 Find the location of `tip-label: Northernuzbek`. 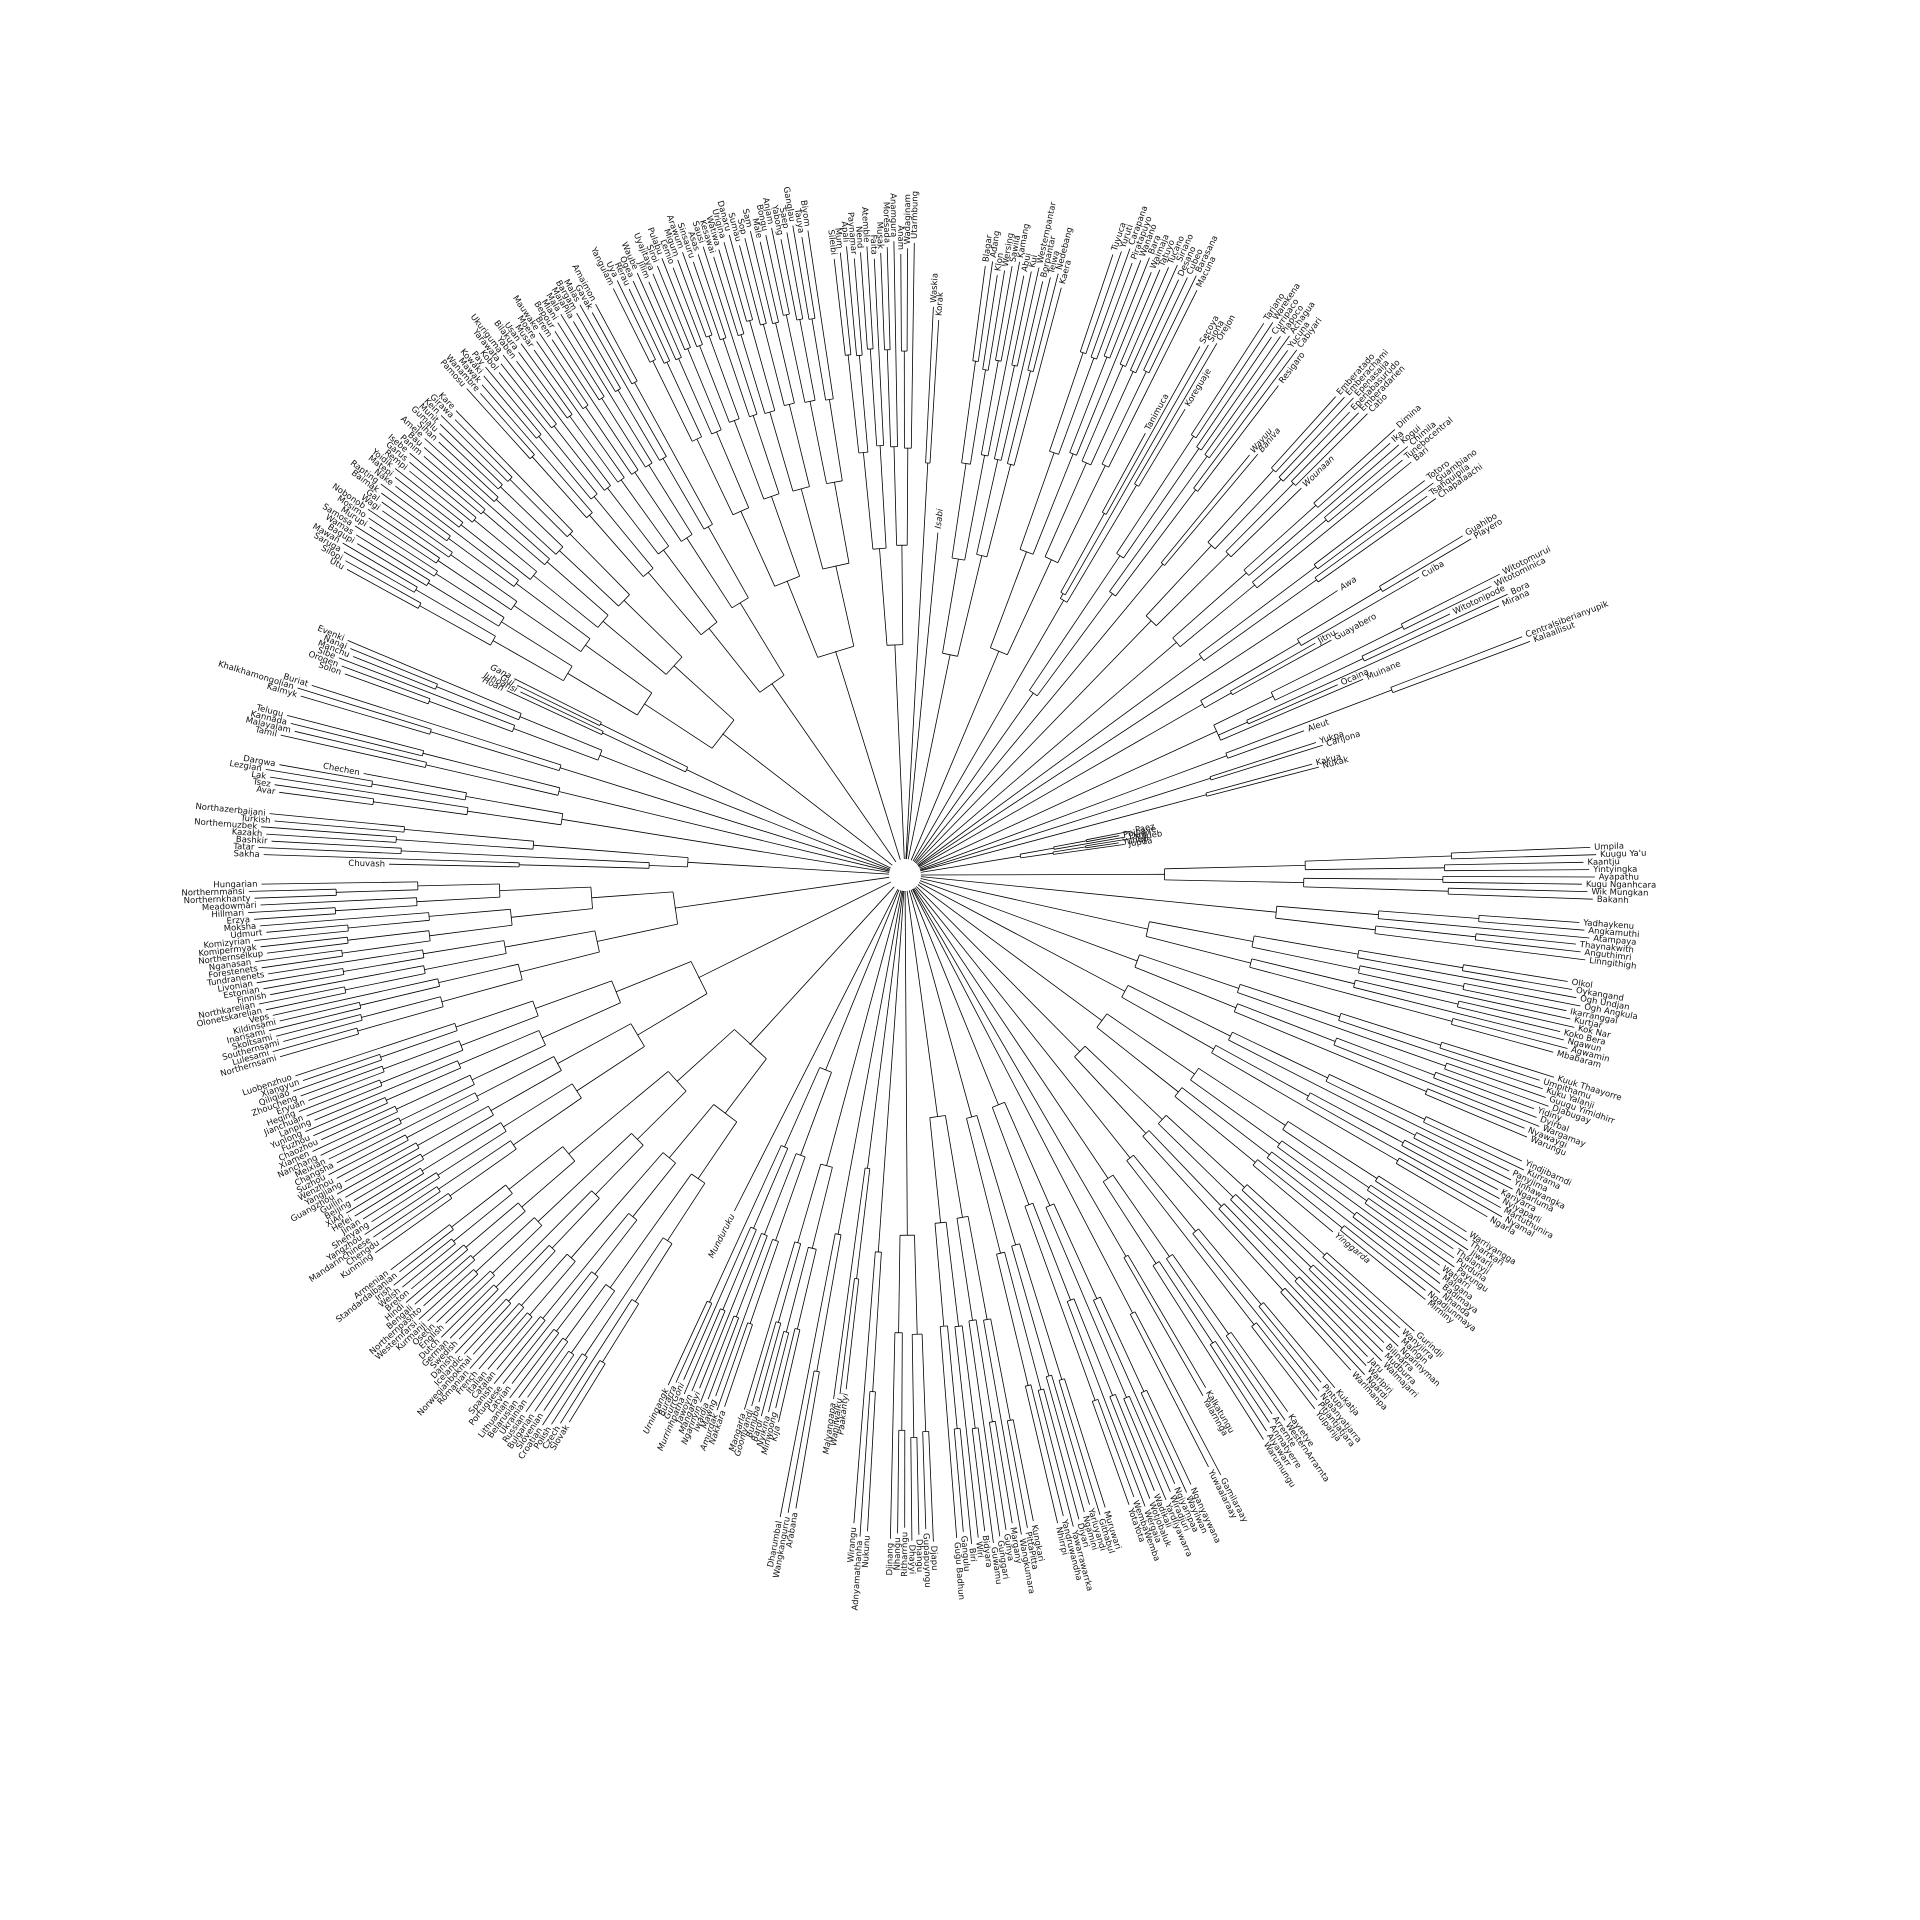

tip-label: Northernuzbek is located at coordinates (226, 824).